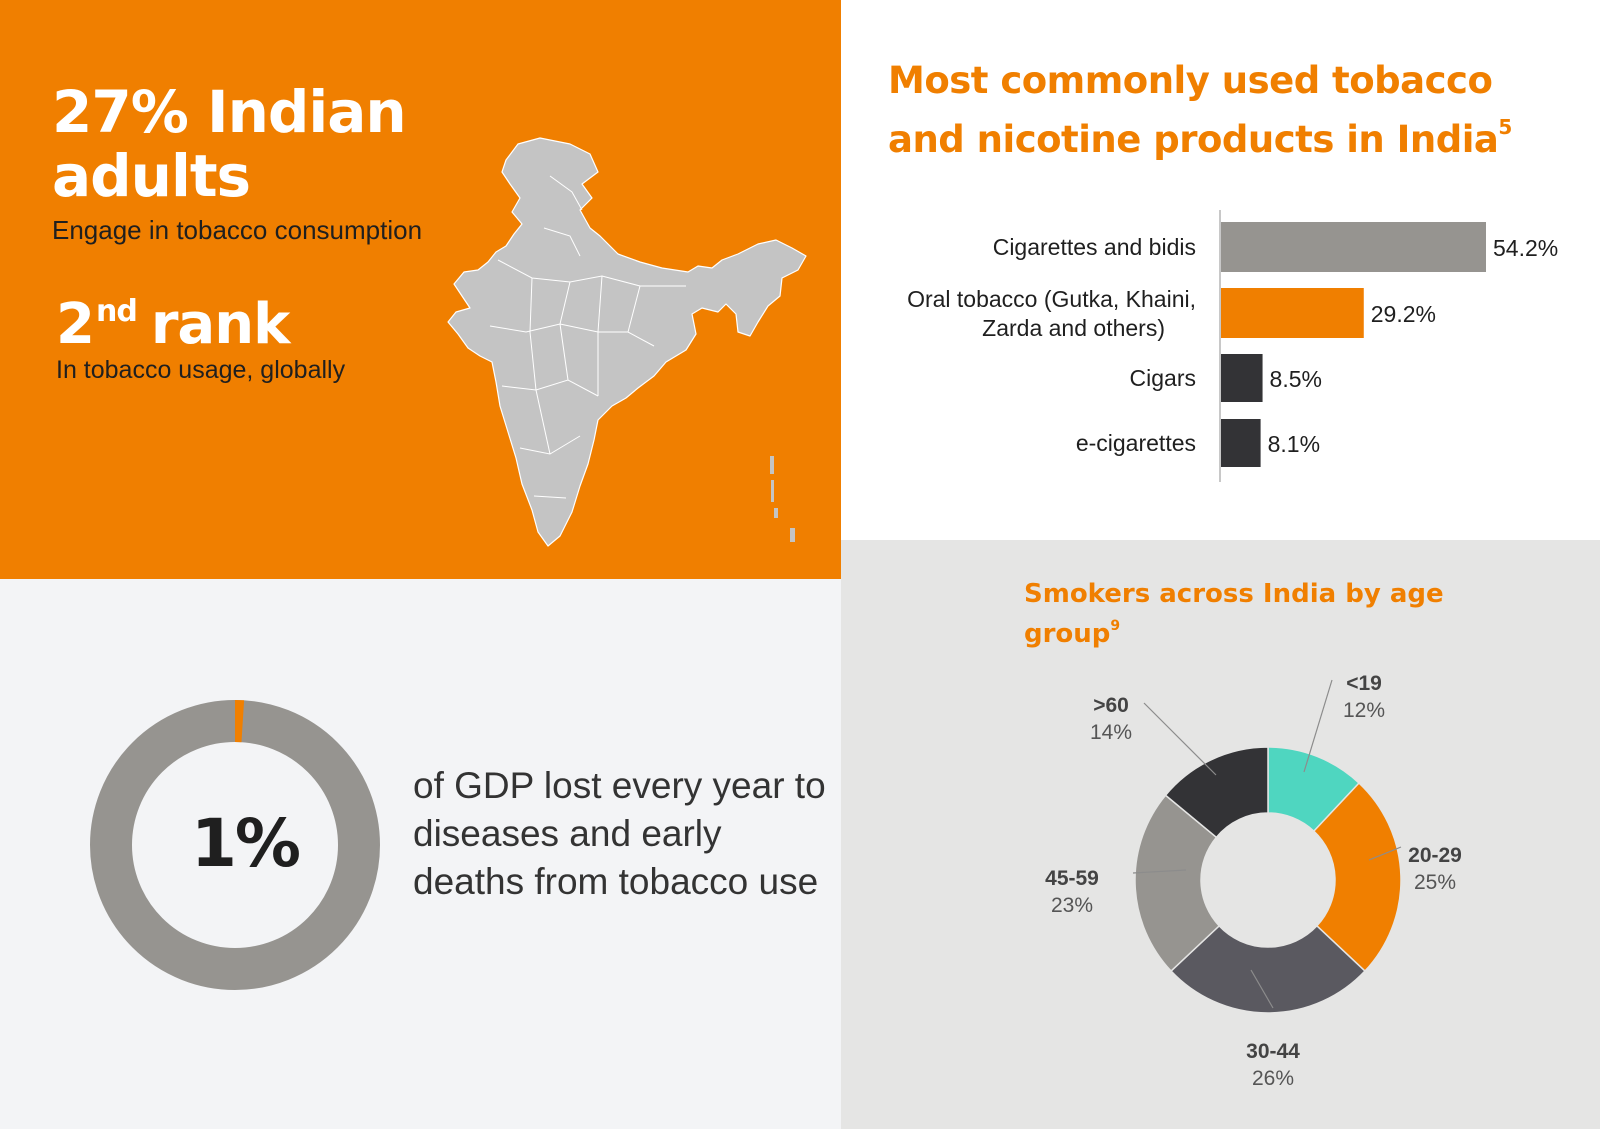  Describe the element at coordinates (627, 342) in the screenshot. I see `india-map-icon` at that location.